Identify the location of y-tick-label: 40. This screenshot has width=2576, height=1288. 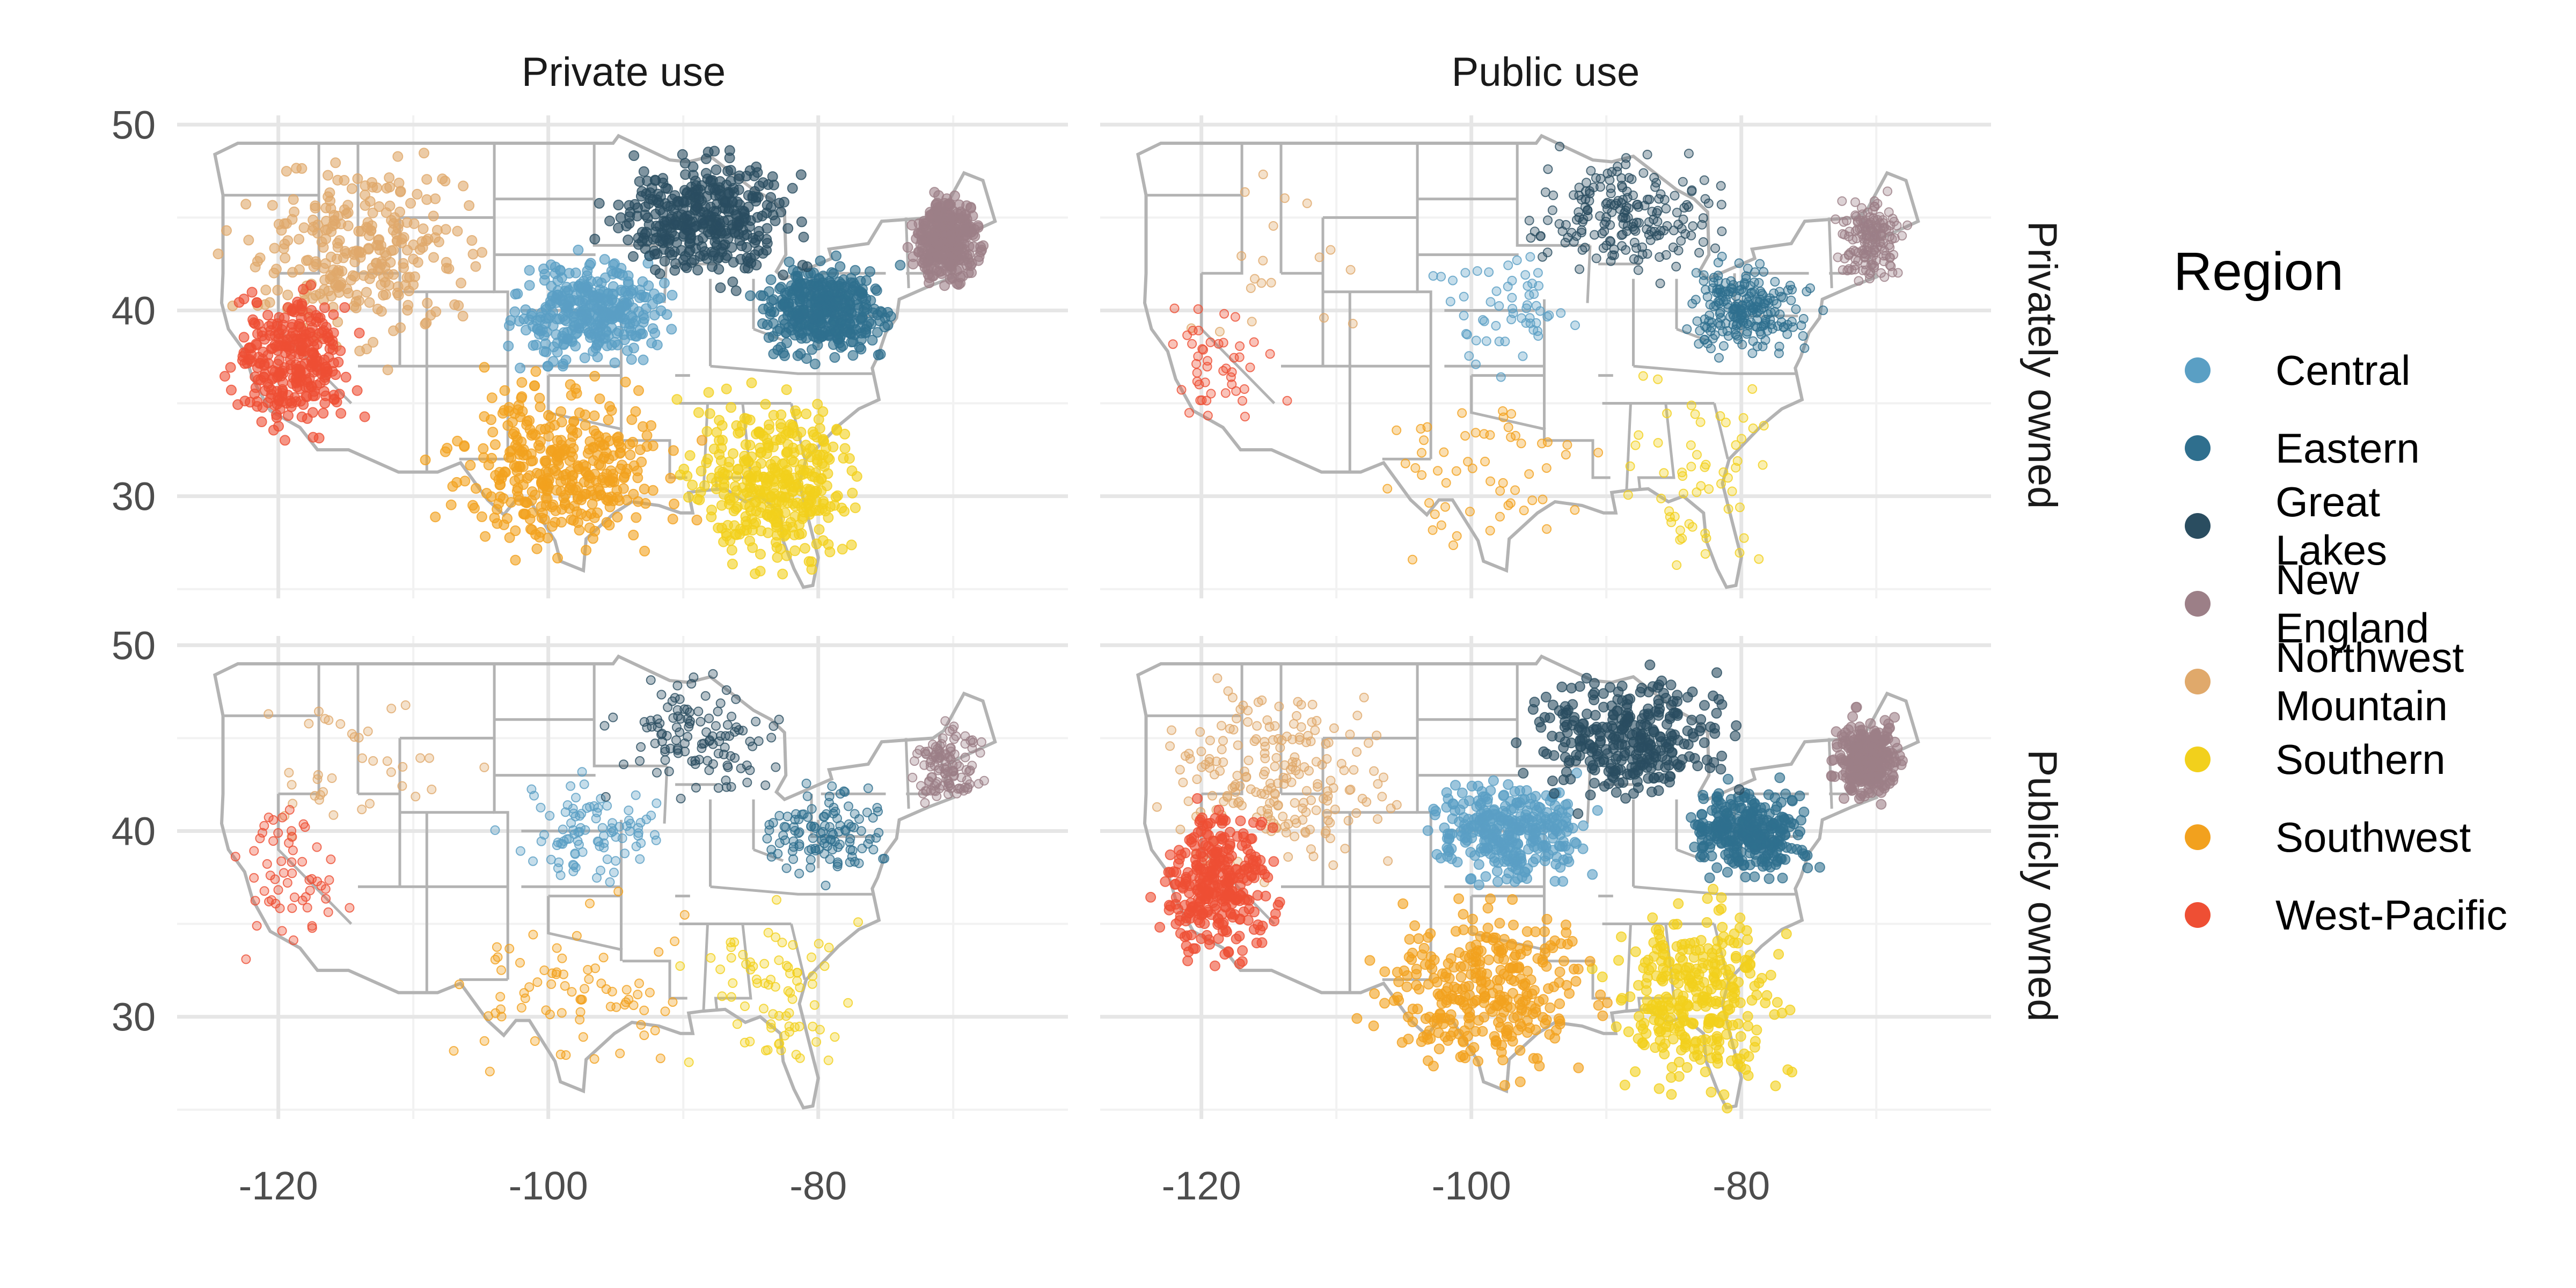
(134, 831).